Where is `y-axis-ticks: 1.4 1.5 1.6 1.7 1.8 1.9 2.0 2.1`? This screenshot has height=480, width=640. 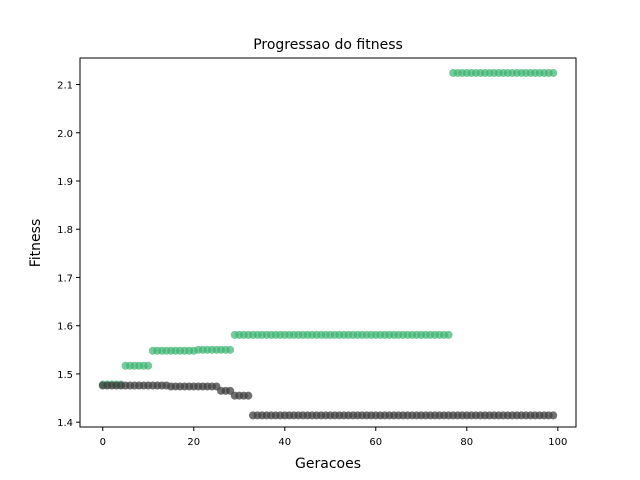 y-axis-ticks: 1.4 1.5 1.6 1.7 1.8 1.9 2.0 2.1 is located at coordinates (68, 255).